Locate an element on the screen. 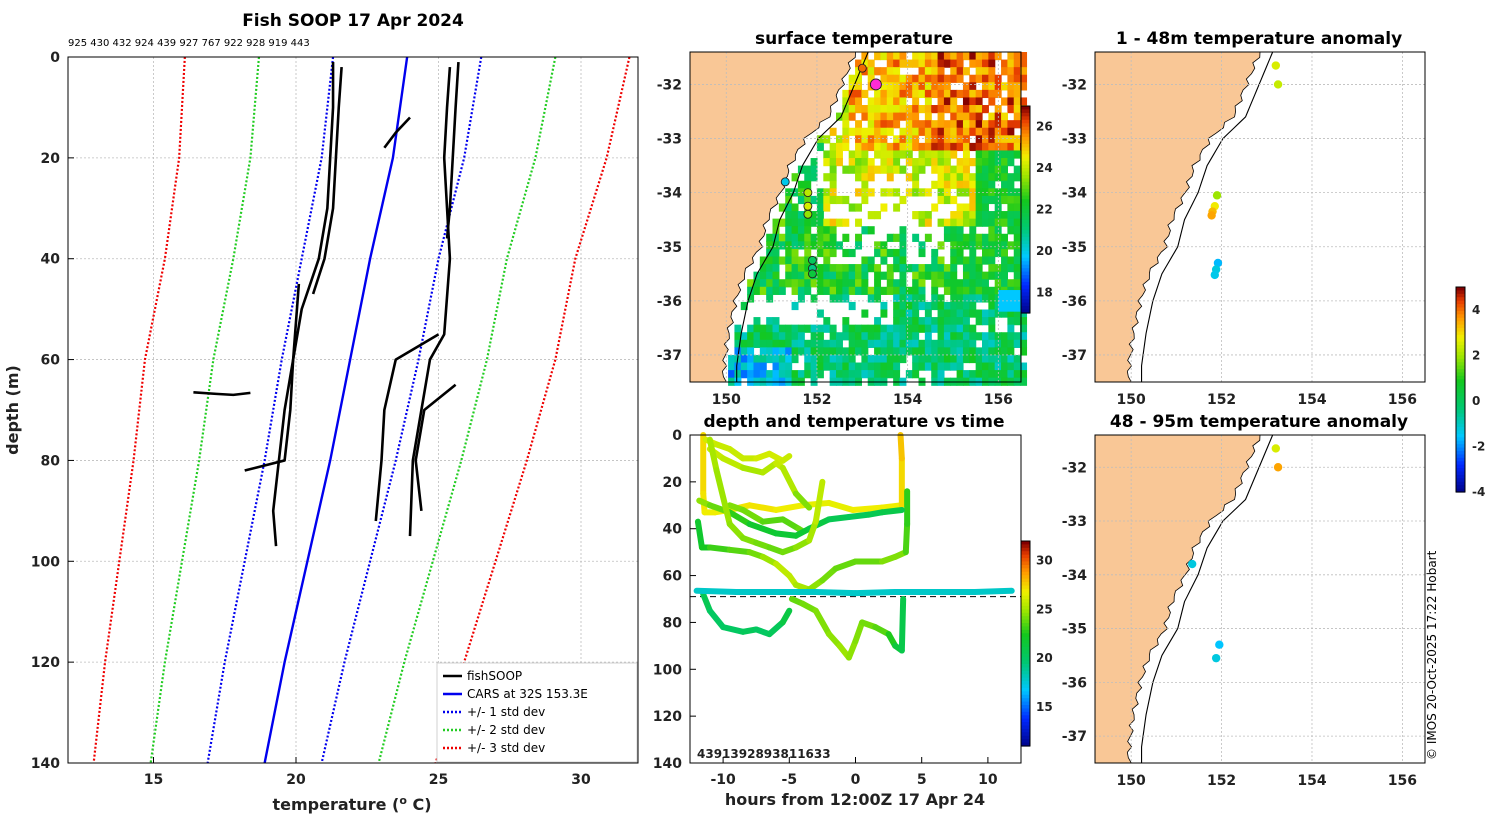 The image size is (1500, 820). ts-ytick-label: 60 is located at coordinates (673, 577).